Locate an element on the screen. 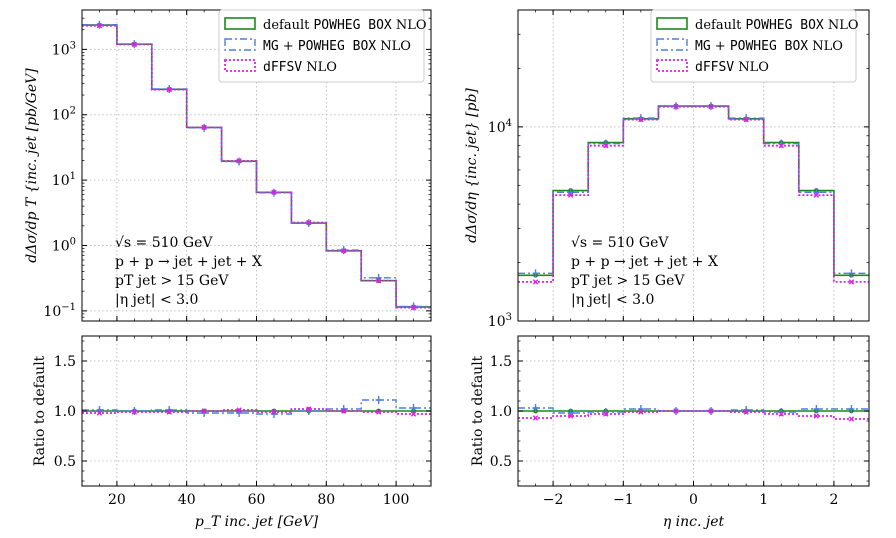 The width and height of the screenshot is (896, 538). y-tick-label: 10² is located at coordinates (64, 115).